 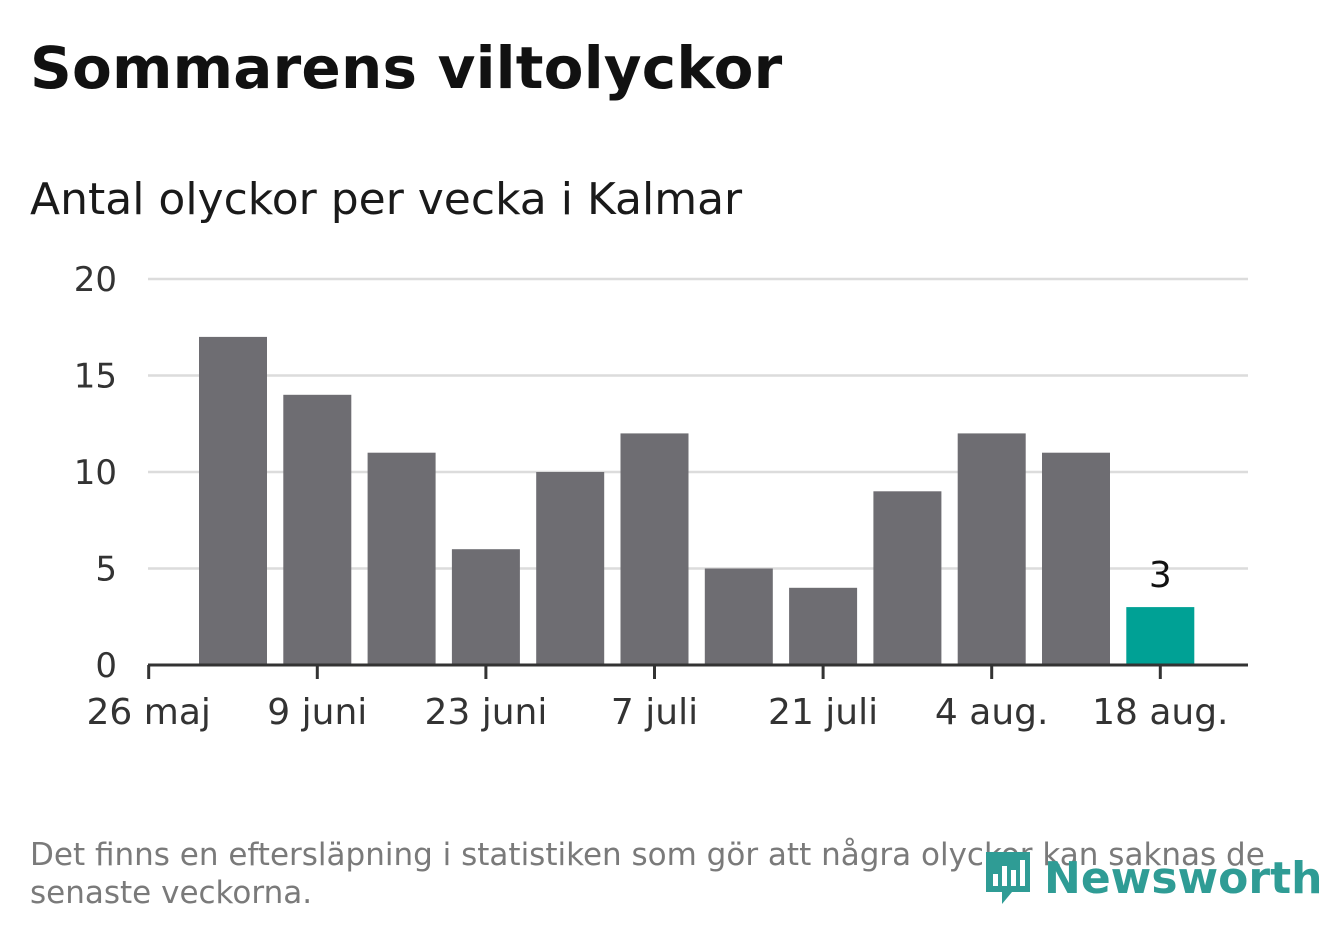 I want to click on chart-title: Sommarens viltolyckor, so click(x=406, y=68).